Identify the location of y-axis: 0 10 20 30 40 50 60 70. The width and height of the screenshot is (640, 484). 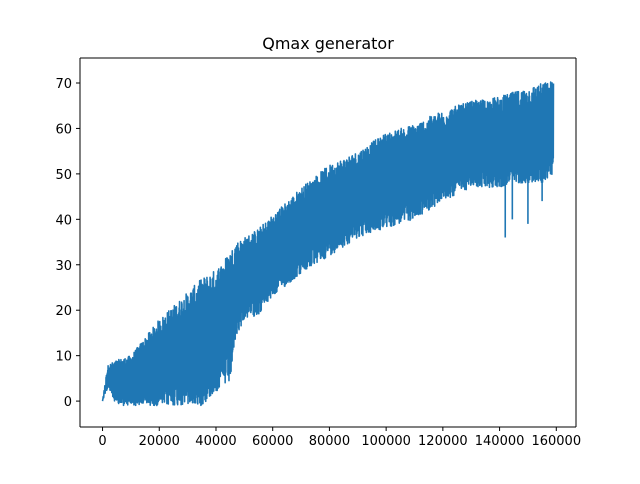
(67, 243).